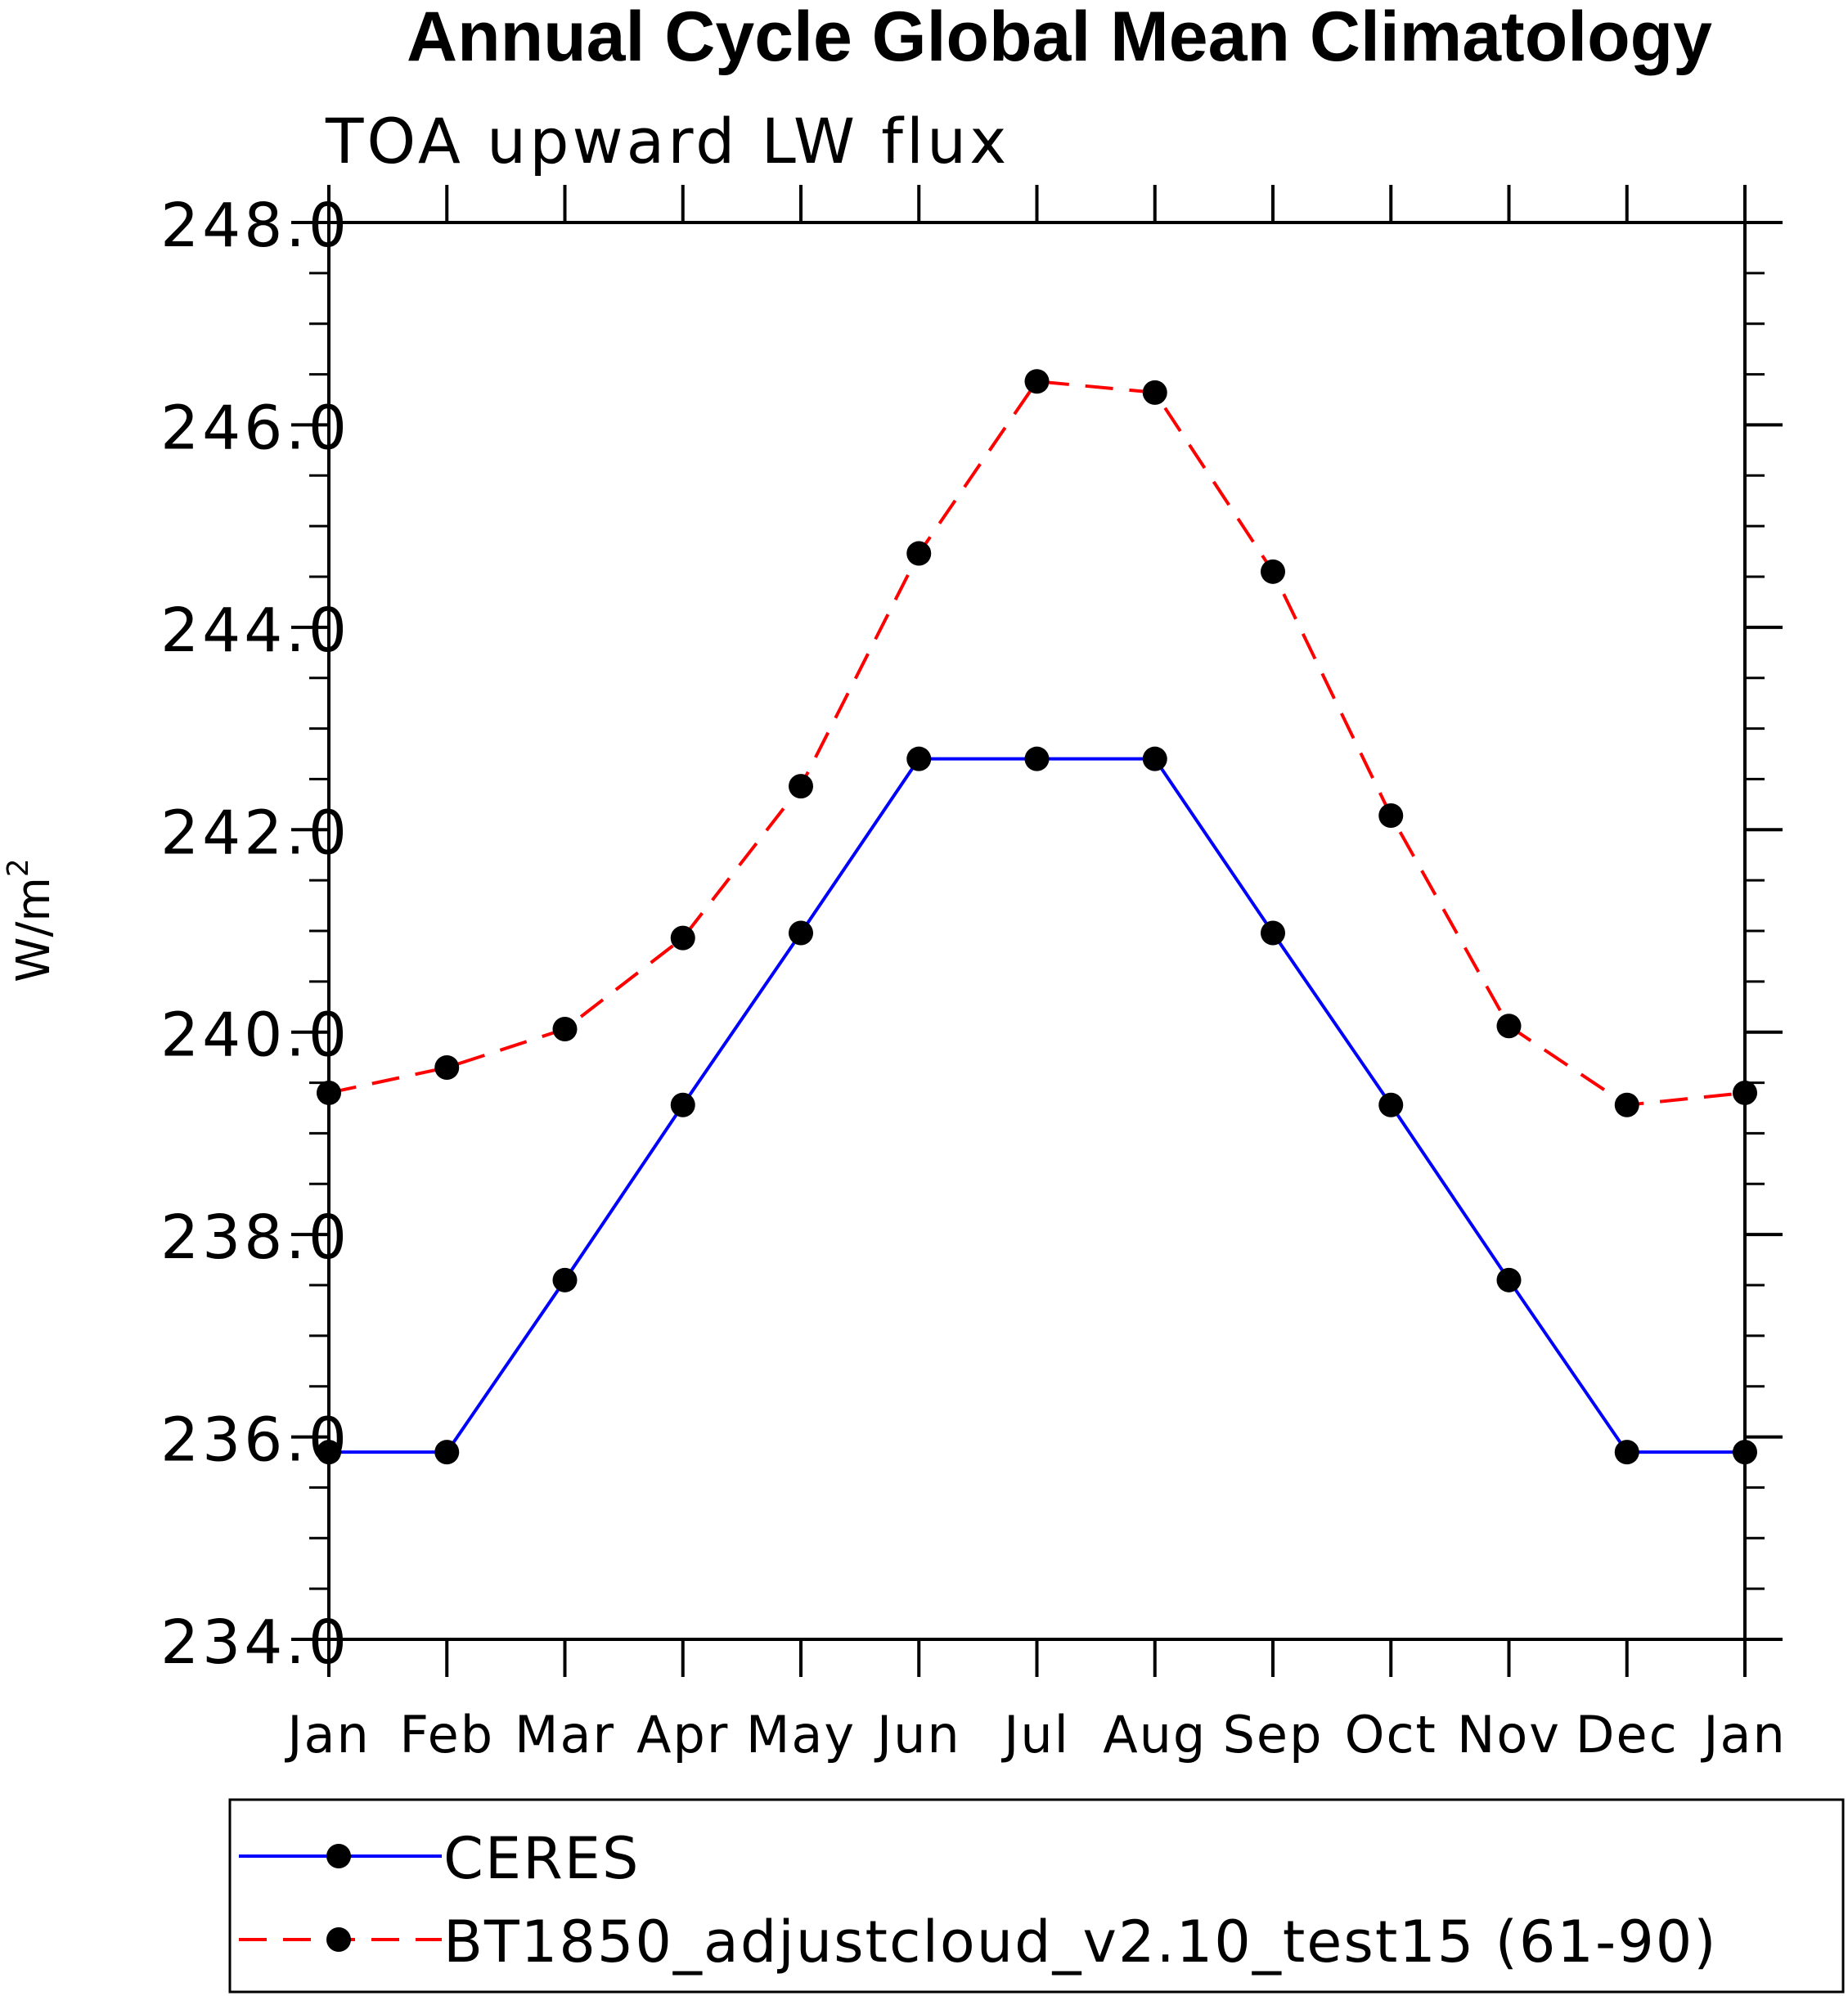  What do you see at coordinates (1035, 1734) in the screenshot?
I see `x-tick-label: Jul` at bounding box center [1035, 1734].